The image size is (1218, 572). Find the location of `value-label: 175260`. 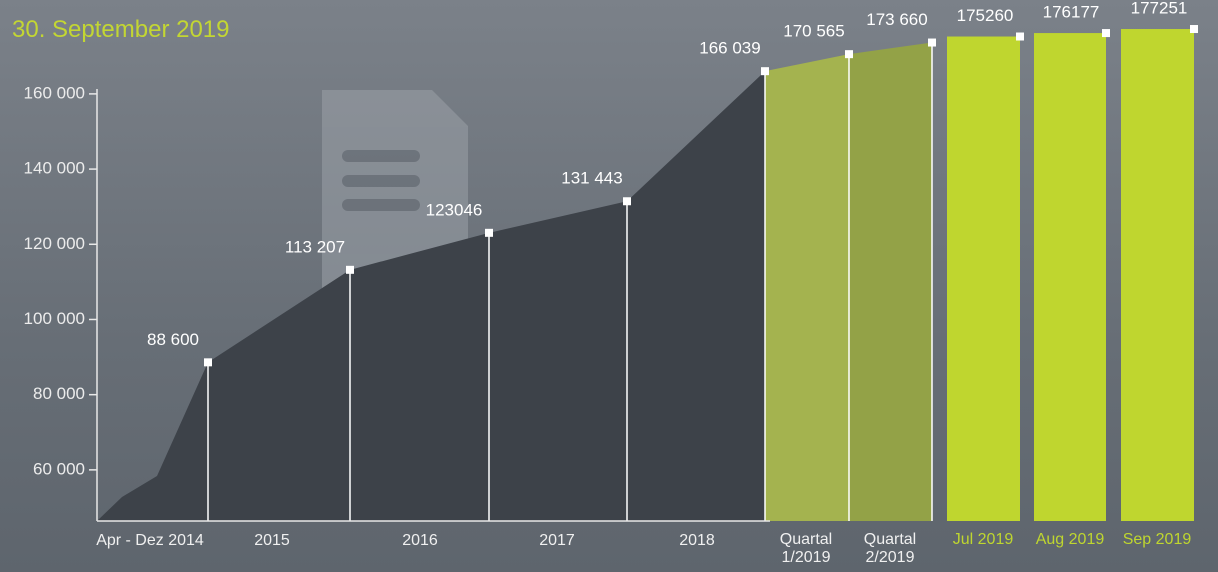

value-label: 175260 is located at coordinates (985, 15).